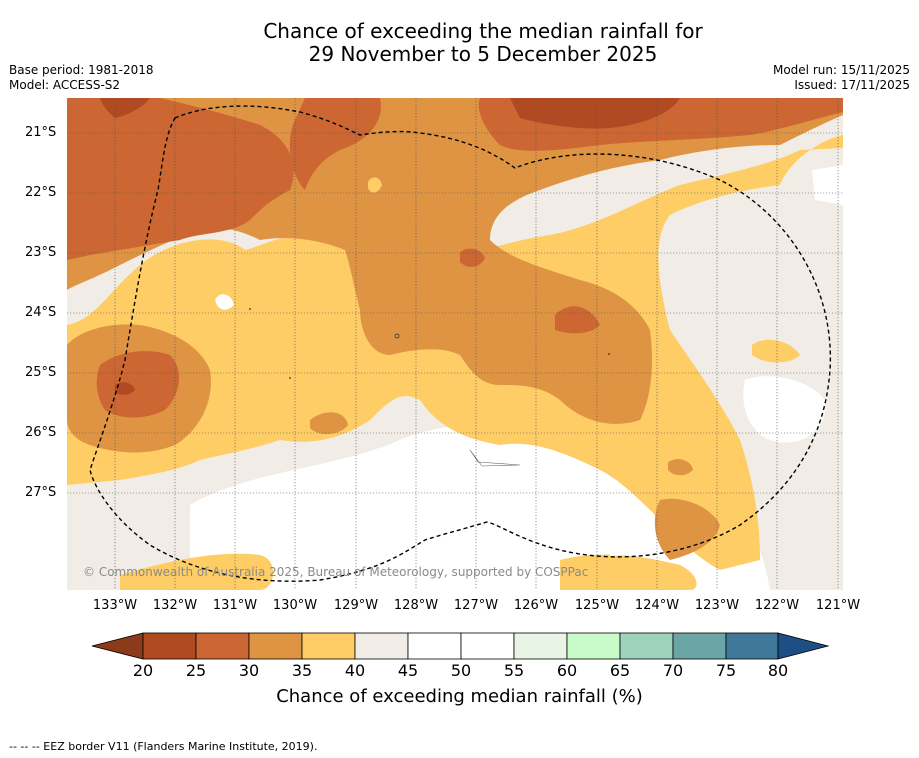 The height and width of the screenshot is (758, 919). I want to click on colorbar, so click(460, 646).